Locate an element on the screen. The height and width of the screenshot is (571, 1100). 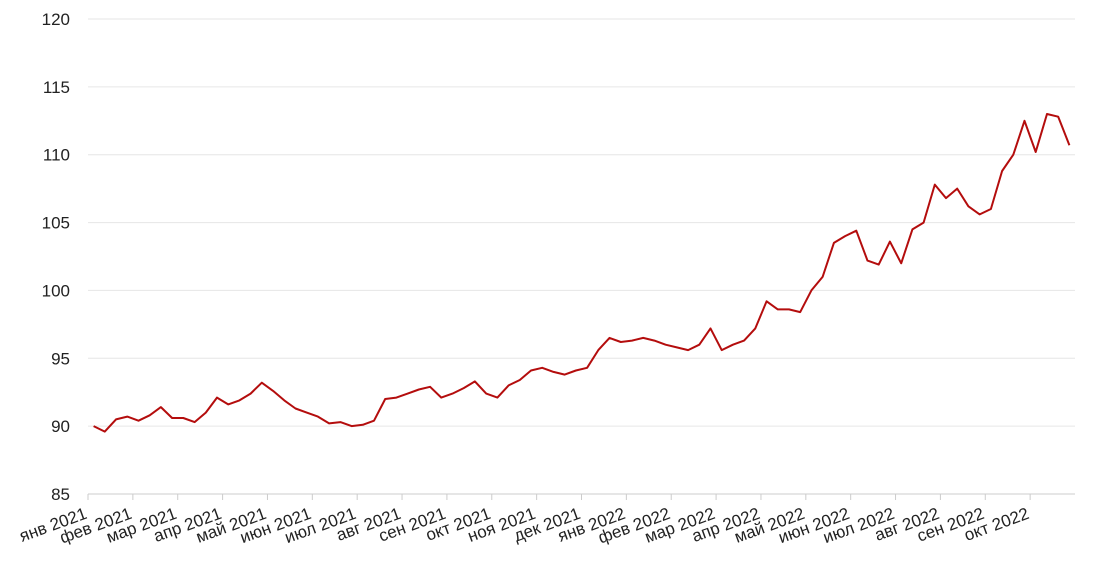
y-tick-label: 120 is located at coordinates (56, 19).